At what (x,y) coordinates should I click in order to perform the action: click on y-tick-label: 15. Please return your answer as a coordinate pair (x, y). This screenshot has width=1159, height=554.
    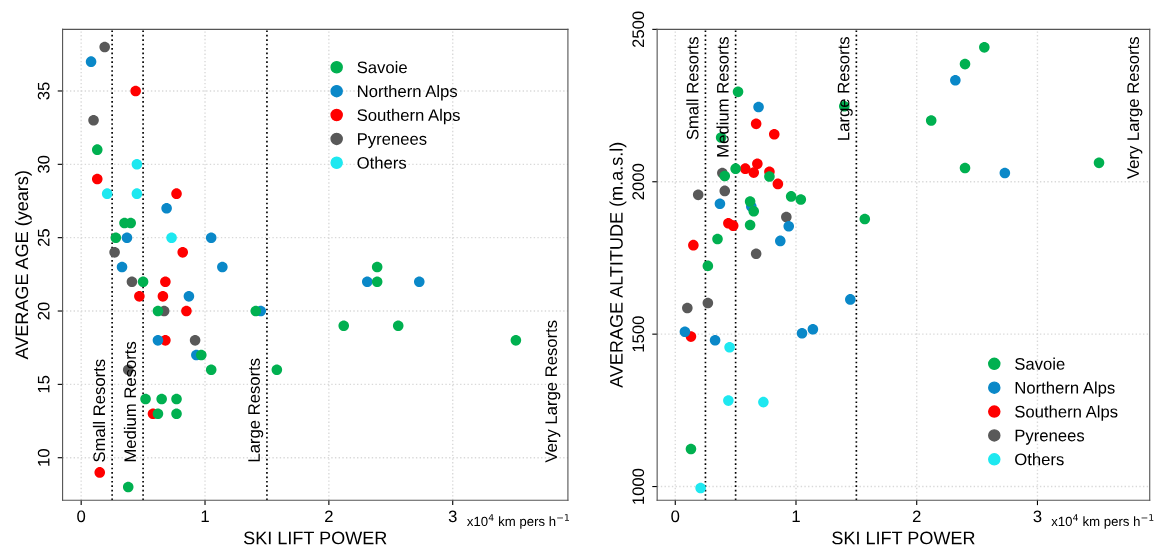
    Looking at the image, I should click on (43, 384).